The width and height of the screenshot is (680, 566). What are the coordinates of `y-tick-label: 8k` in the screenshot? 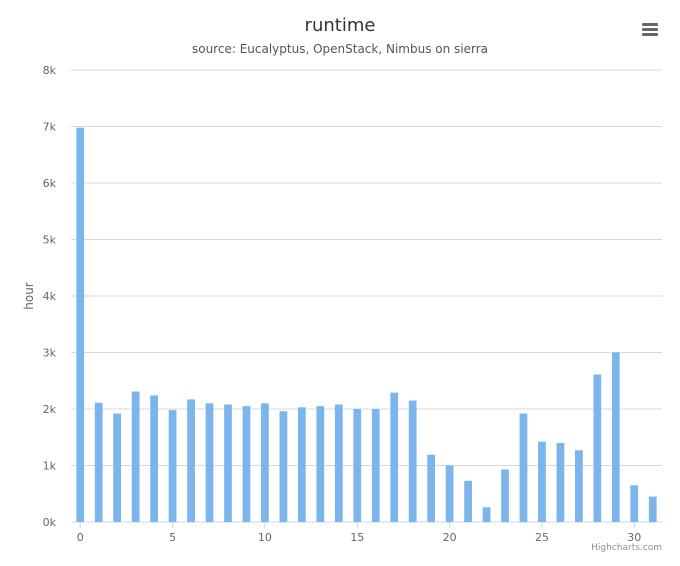 It's located at (50, 70).